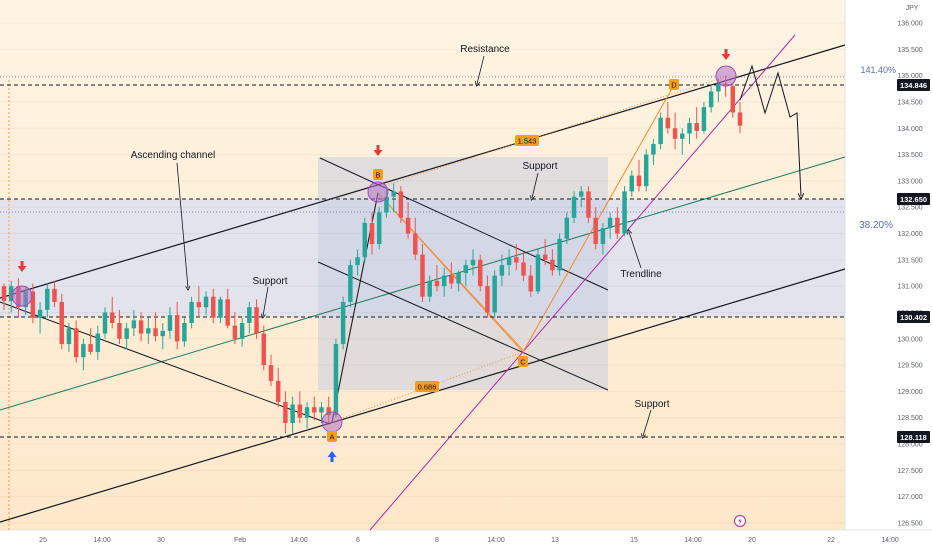 The height and width of the screenshot is (550, 932). Describe the element at coordinates (909, 50) in the screenshot. I see `y-tick-label: 135.500` at that location.